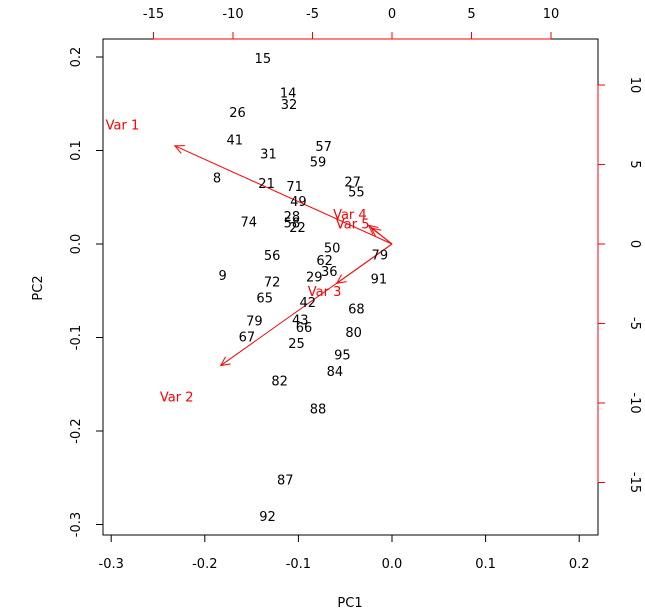  What do you see at coordinates (249, 223) in the screenshot?
I see `observation-label: 74` at bounding box center [249, 223].